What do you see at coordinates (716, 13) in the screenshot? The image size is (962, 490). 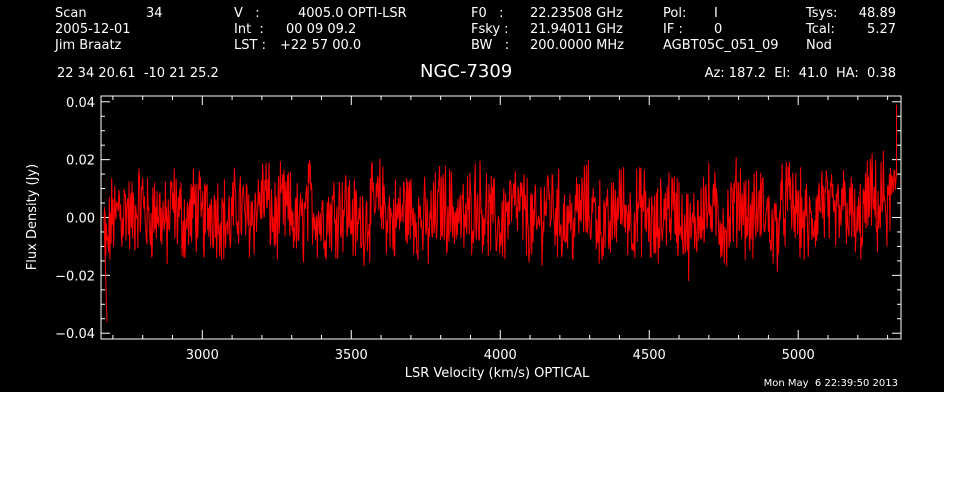 I see `polarization-value: I` at bounding box center [716, 13].